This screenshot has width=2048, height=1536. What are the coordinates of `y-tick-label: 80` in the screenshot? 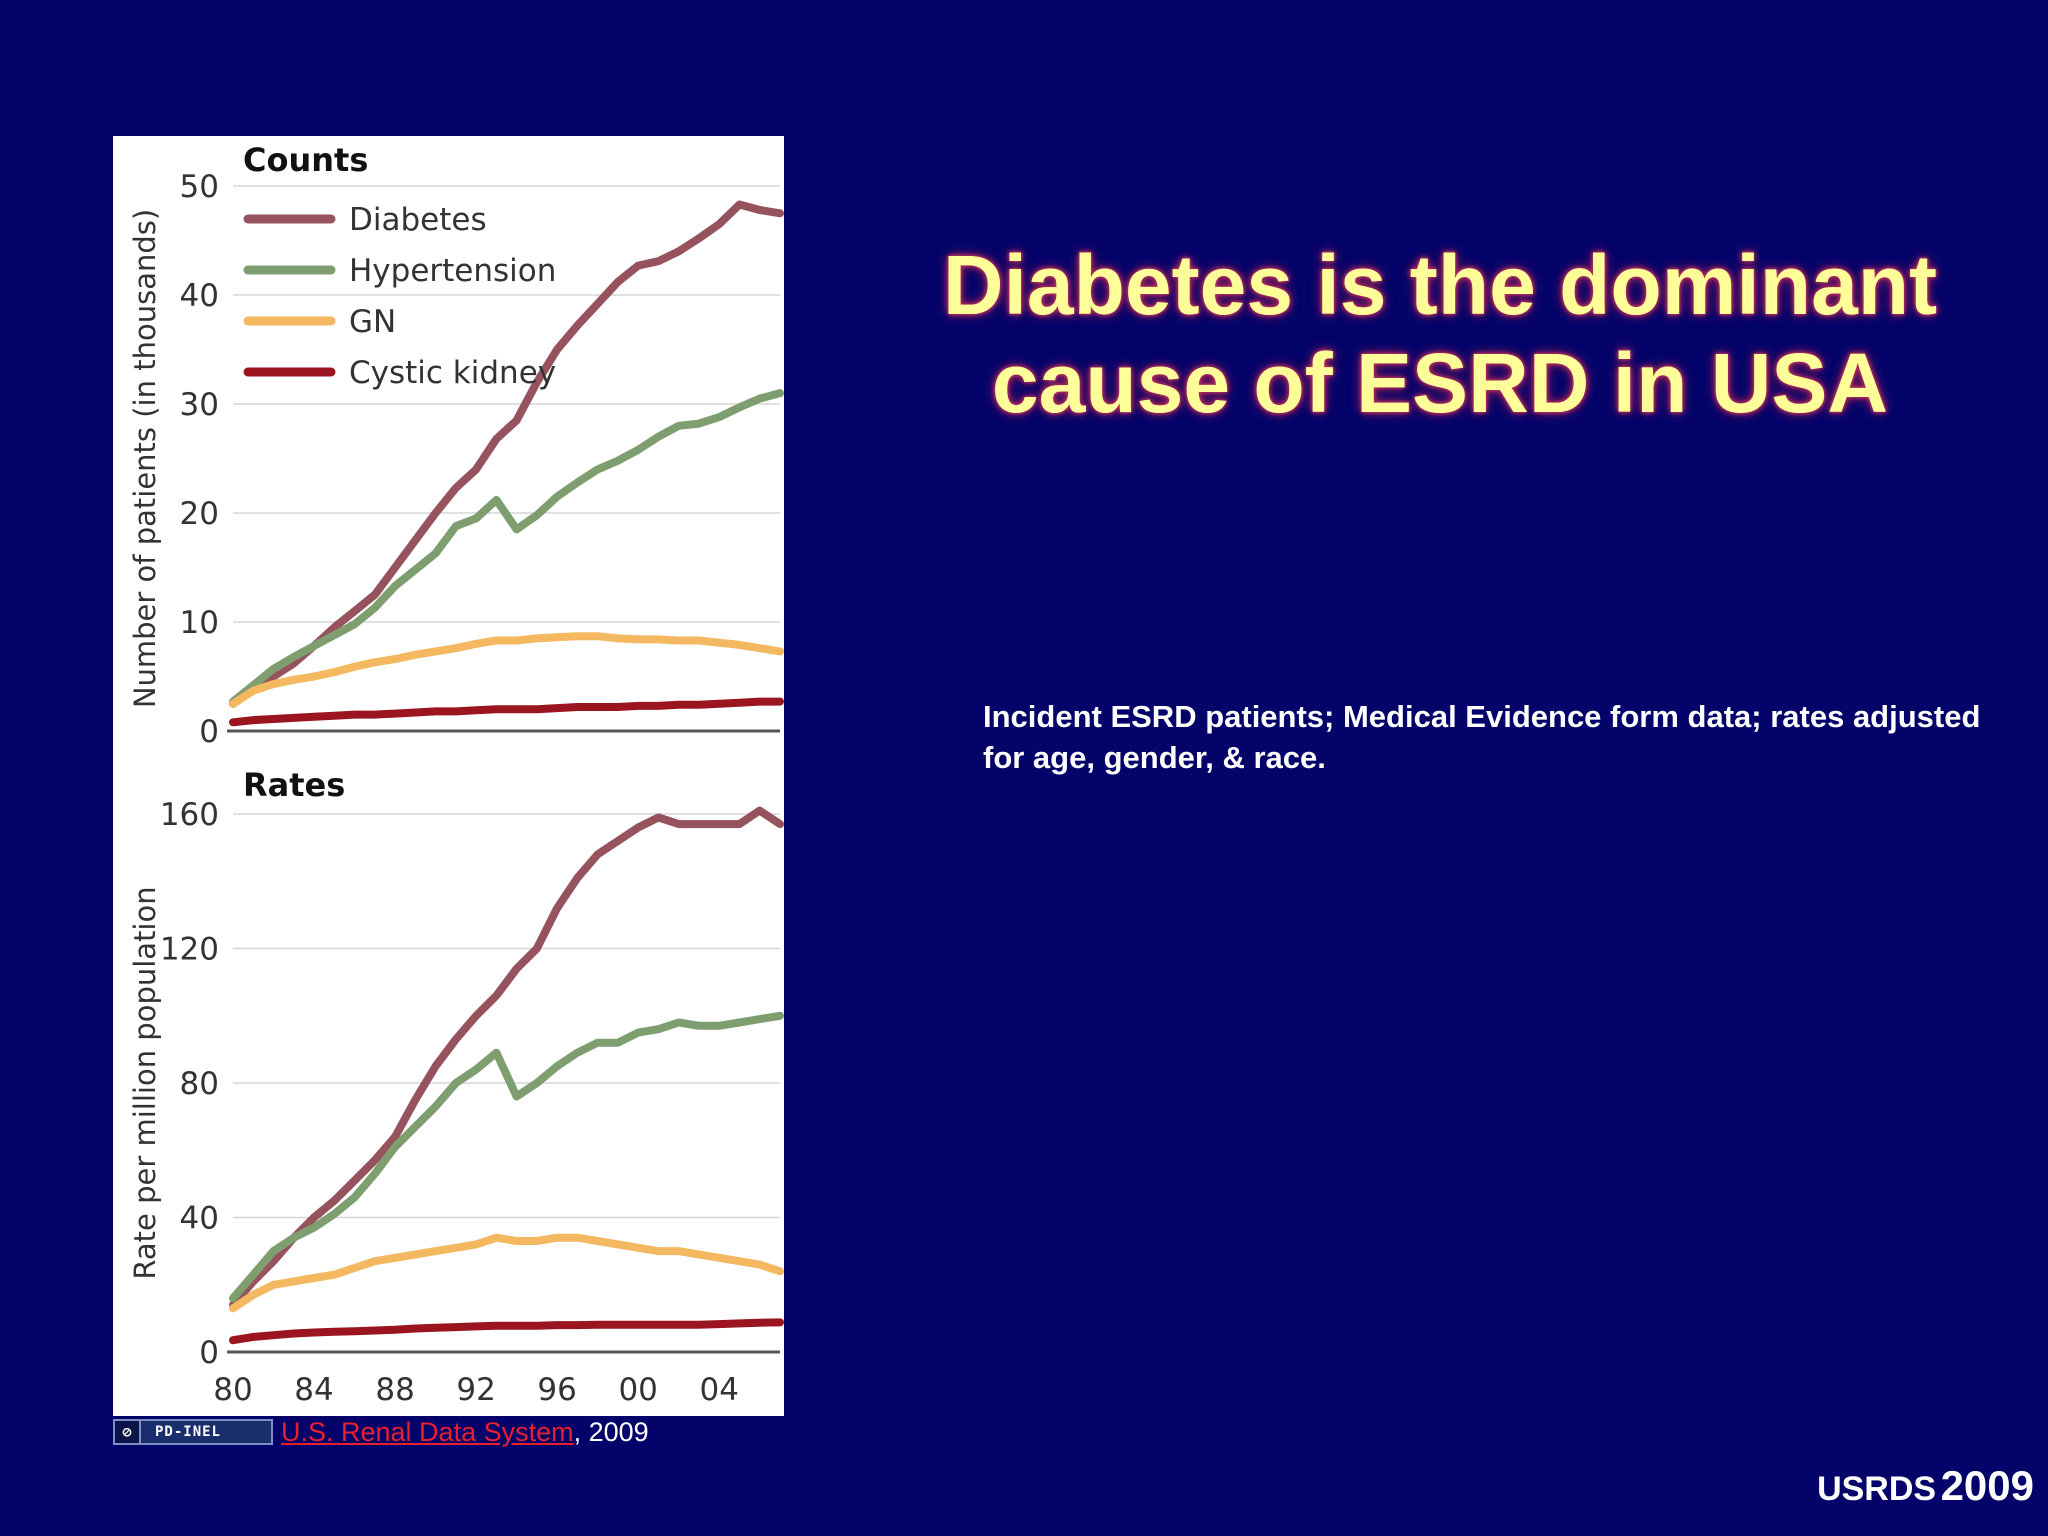 It's located at (199, 1084).